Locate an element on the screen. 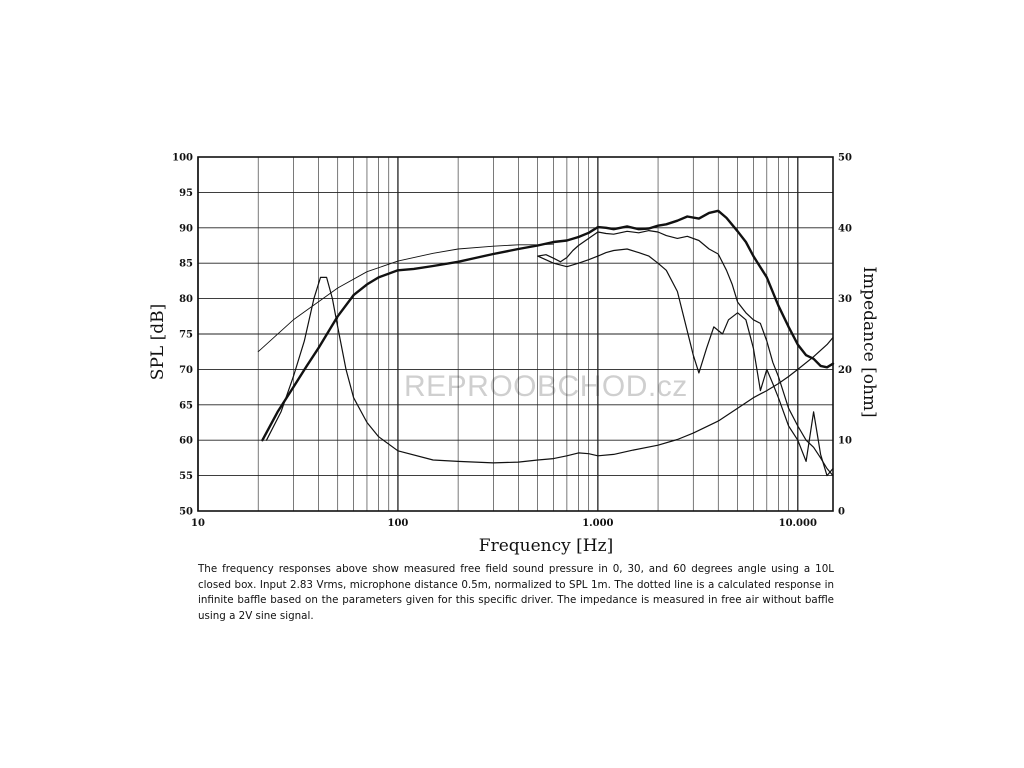  y-tick-label: 90 is located at coordinates (186, 228).